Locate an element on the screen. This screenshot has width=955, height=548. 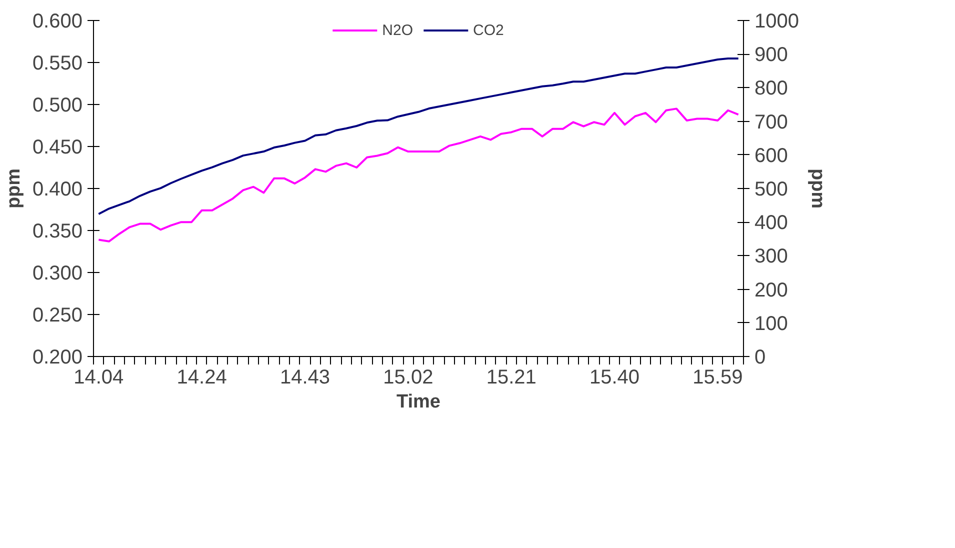
y-tick-label: 0.500 is located at coordinates (57, 105).